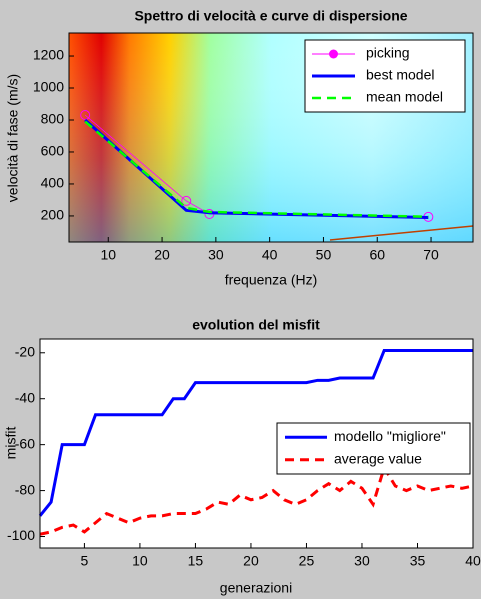 The height and width of the screenshot is (599, 481). I want to click on legend-label: picking, so click(388, 53).